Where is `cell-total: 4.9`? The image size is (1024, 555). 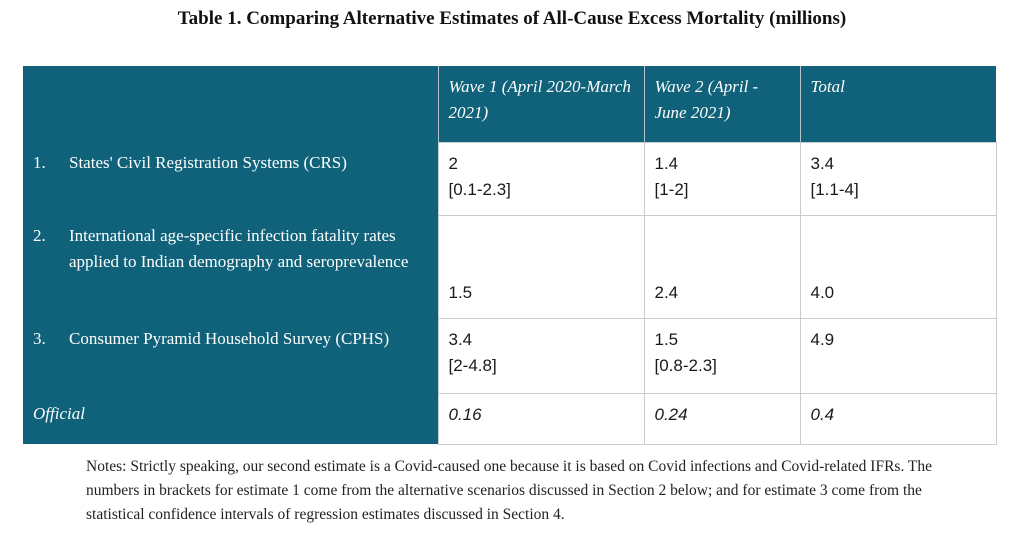 cell-total: 4.9 is located at coordinates (898, 355).